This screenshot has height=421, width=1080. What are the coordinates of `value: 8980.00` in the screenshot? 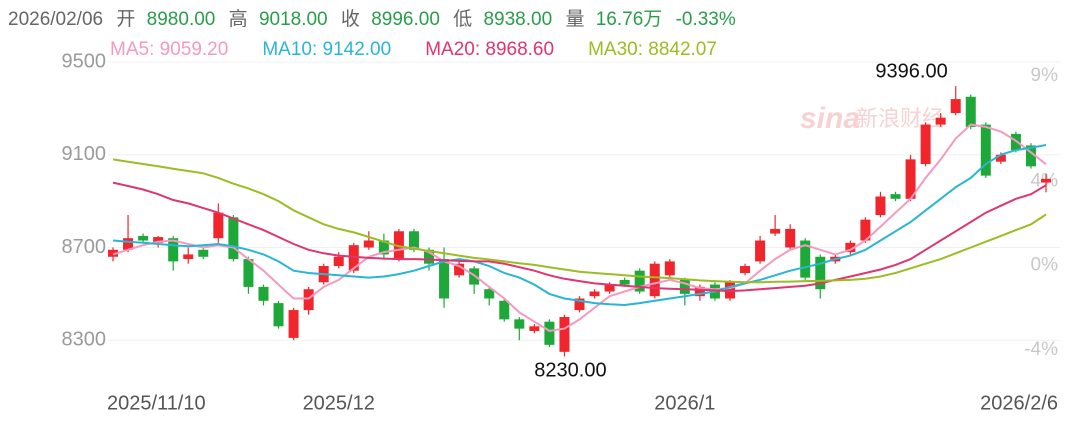 It's located at (181, 19).